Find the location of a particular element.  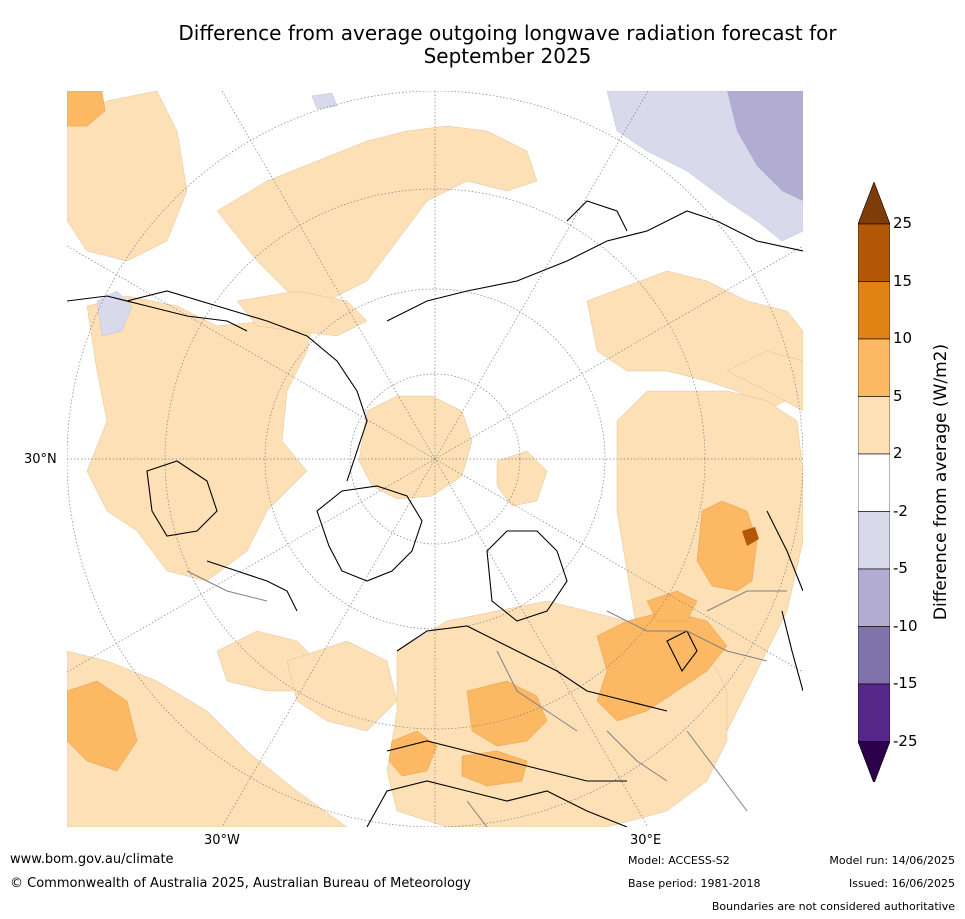

colorbar-tick-label: -25 is located at coordinates (905, 740).